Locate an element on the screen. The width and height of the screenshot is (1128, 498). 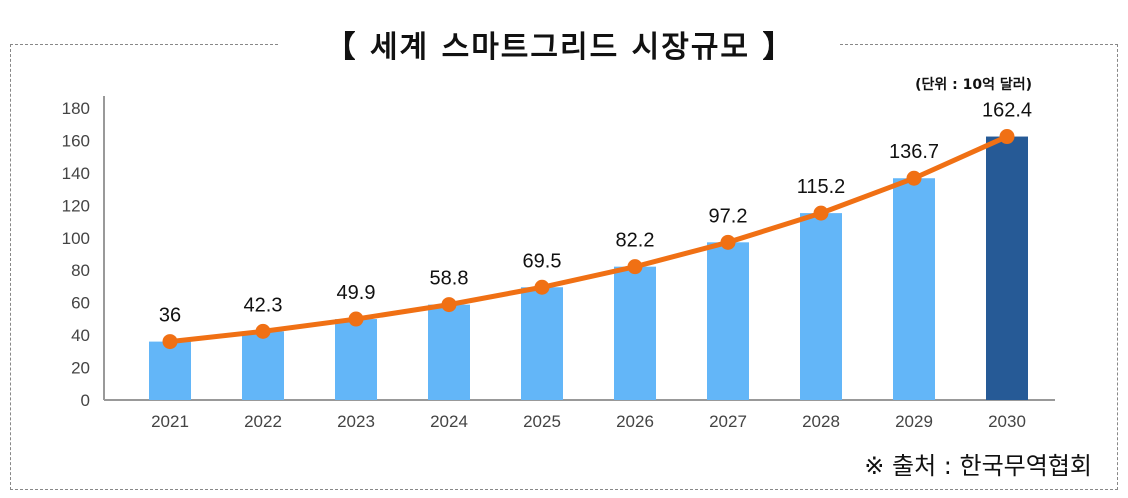
y-tick-label: 80 is located at coordinates (80, 270).